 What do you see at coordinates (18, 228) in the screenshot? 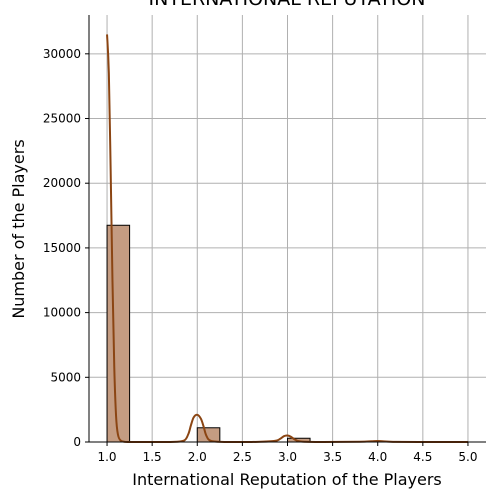
I see `y-axis-label: Number of the Players` at bounding box center [18, 228].